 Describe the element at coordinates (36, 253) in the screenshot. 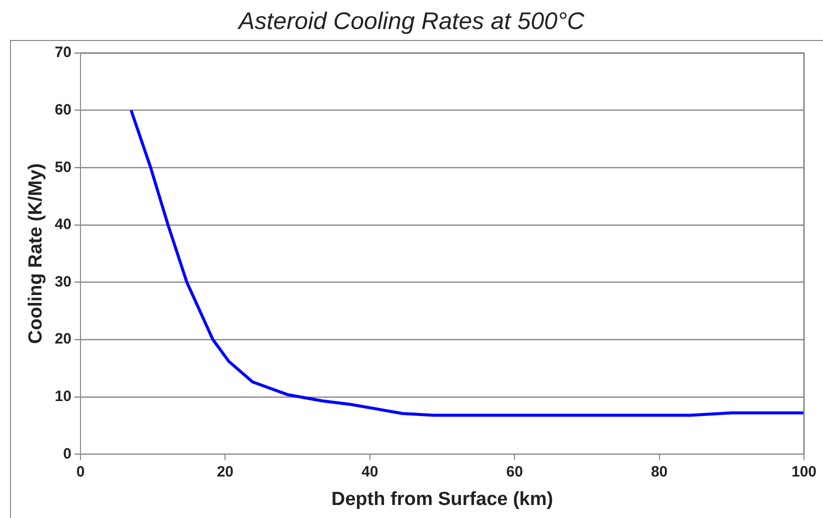

I see `y-axis-title: Cooling Rate (K/My)` at that location.